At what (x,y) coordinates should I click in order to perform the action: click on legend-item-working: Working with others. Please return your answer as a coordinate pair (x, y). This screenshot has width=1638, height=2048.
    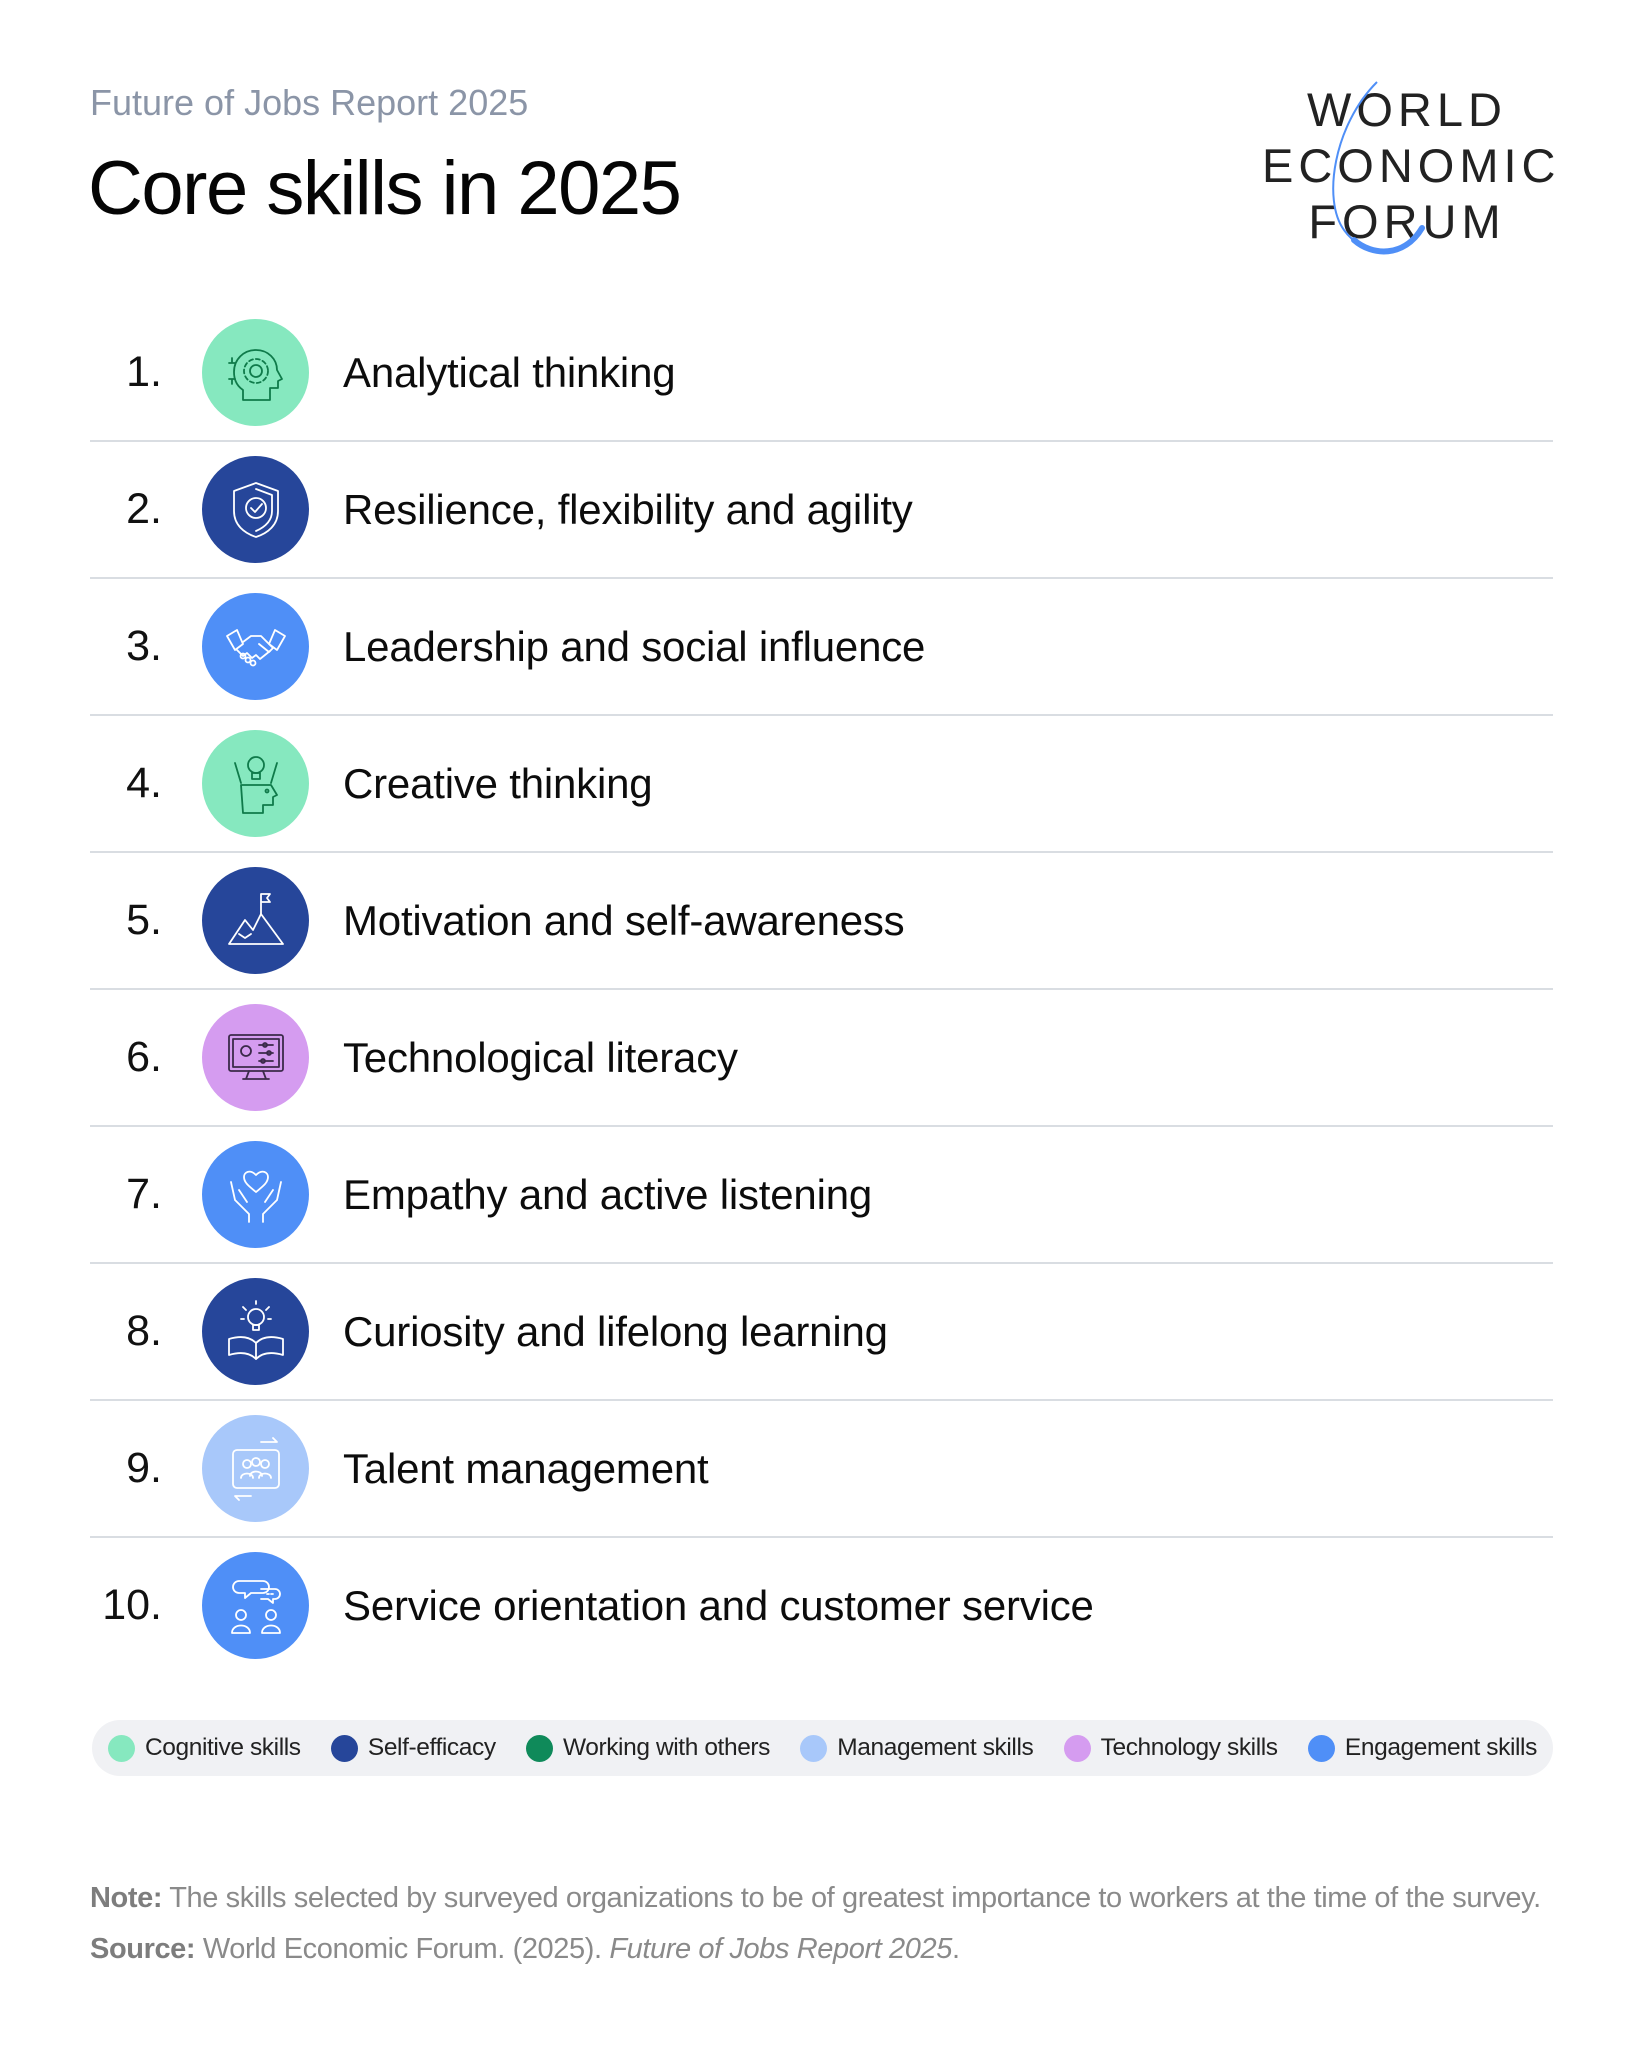
    Looking at the image, I should click on (648, 1748).